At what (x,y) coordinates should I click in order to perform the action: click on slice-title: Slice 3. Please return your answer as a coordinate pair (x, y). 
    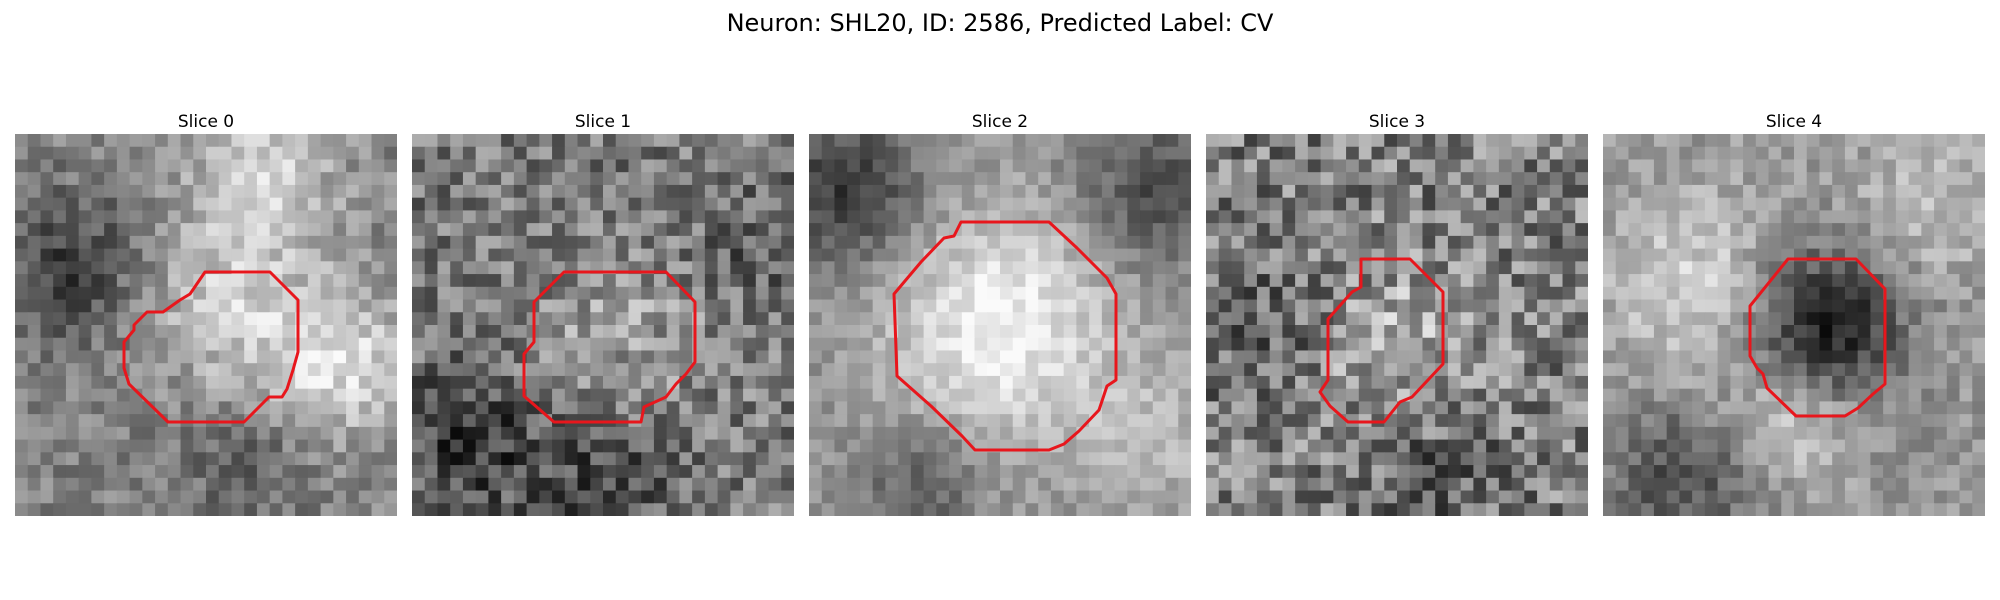
    Looking at the image, I should click on (1397, 122).